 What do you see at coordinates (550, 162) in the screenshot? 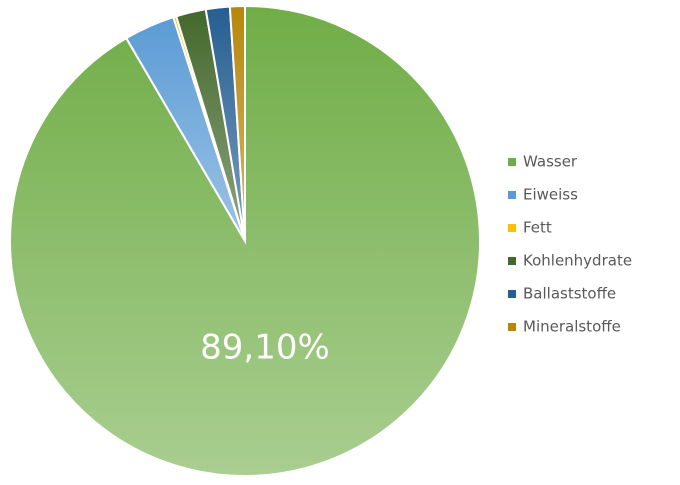
I see `legend-label: Wasser` at bounding box center [550, 162].